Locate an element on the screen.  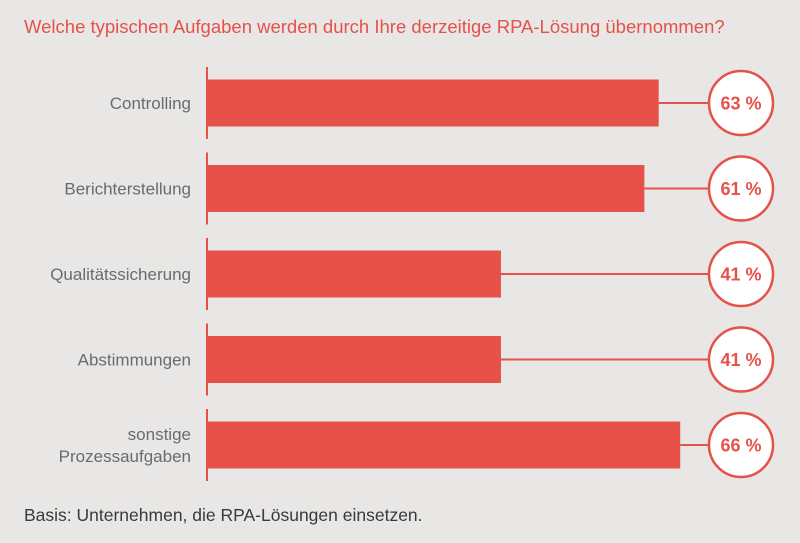
category-label: sonstige is located at coordinates (159, 434).